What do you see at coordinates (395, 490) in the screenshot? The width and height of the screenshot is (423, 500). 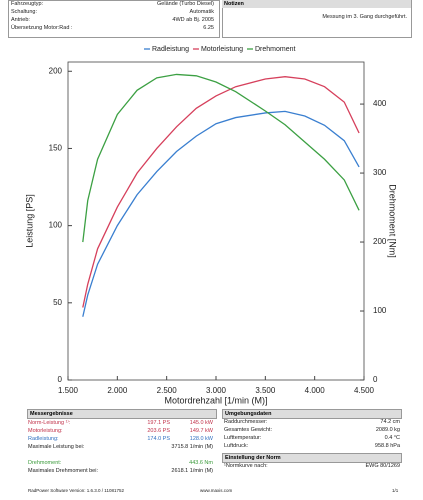 I see `footer-page: 1/1` at bounding box center [395, 490].